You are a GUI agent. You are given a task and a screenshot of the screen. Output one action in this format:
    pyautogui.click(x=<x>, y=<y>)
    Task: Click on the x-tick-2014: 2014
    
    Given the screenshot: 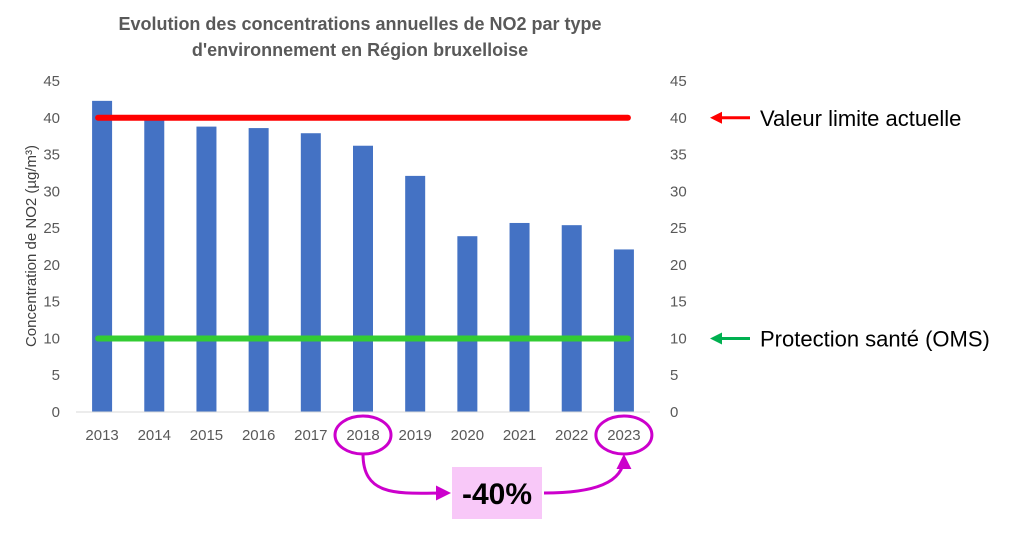 What is the action you would take?
    pyautogui.click(x=154, y=435)
    